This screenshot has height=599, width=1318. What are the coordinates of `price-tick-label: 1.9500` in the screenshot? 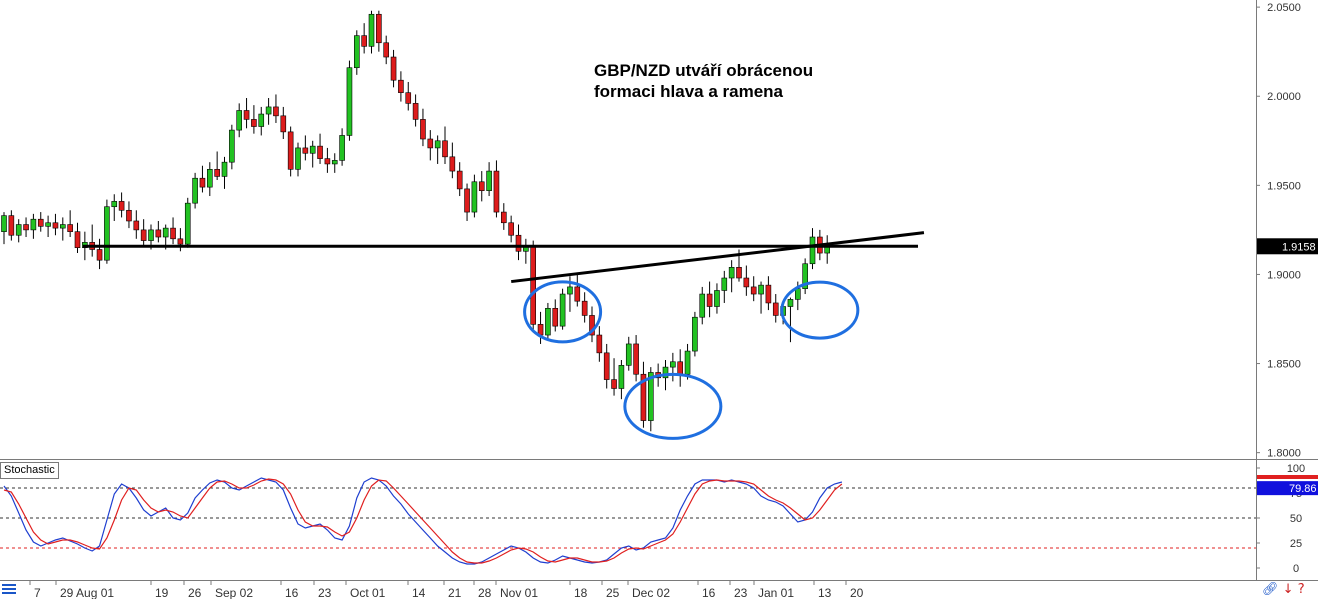 It's located at (1284, 186).